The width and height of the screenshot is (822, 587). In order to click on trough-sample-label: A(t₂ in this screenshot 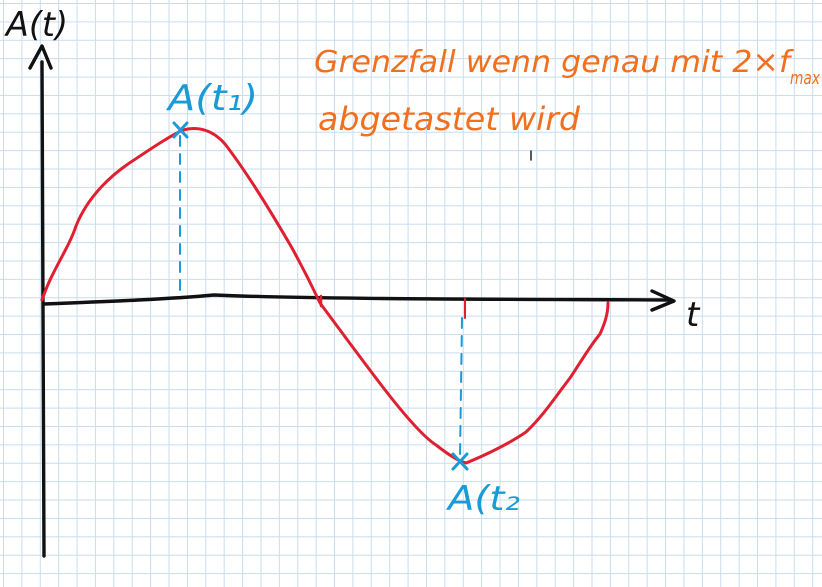, I will do `click(483, 499)`.